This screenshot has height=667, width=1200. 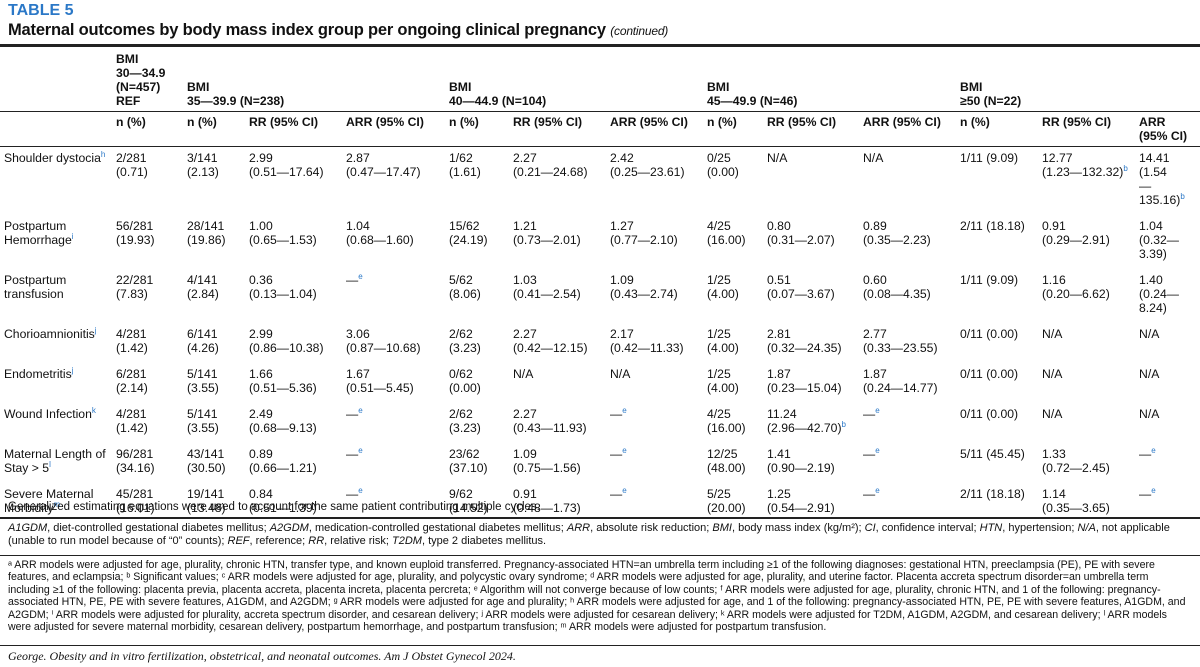 What do you see at coordinates (1159, 294) in the screenshot?
I see `table-cell: 1.40 (0.24—8.24)` at bounding box center [1159, 294].